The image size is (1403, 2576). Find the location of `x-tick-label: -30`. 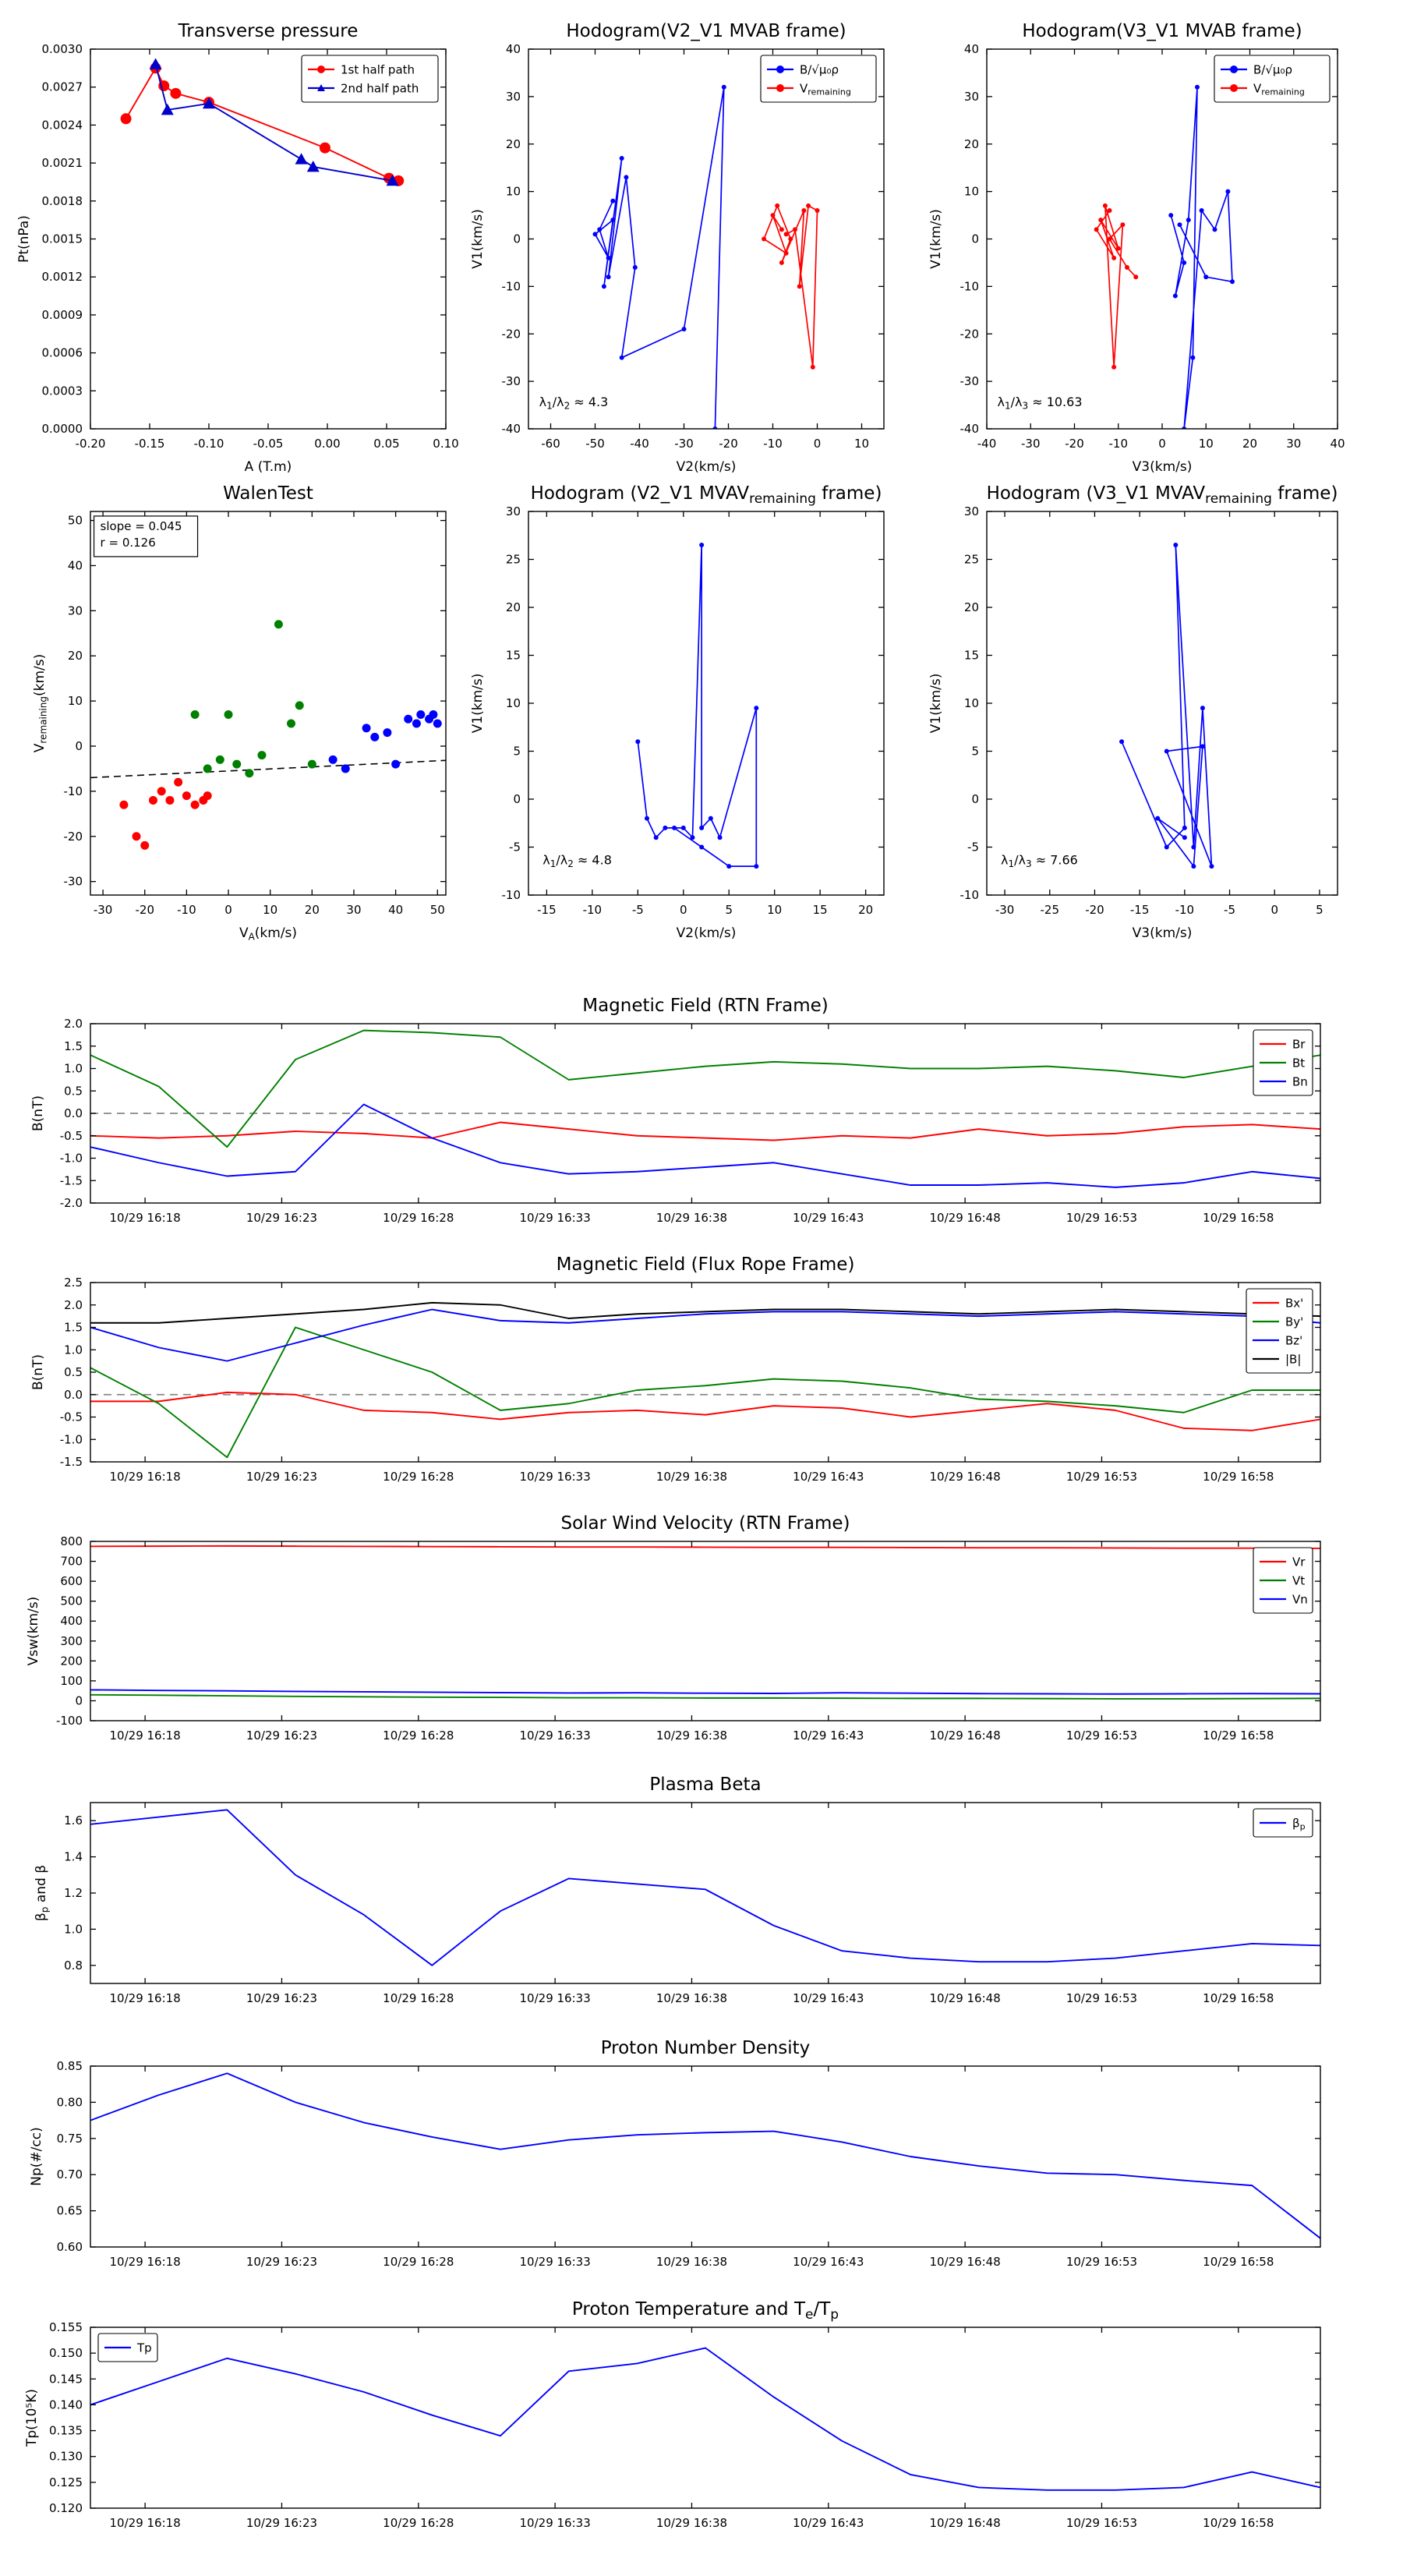

x-tick-label: -30 is located at coordinates (103, 910).